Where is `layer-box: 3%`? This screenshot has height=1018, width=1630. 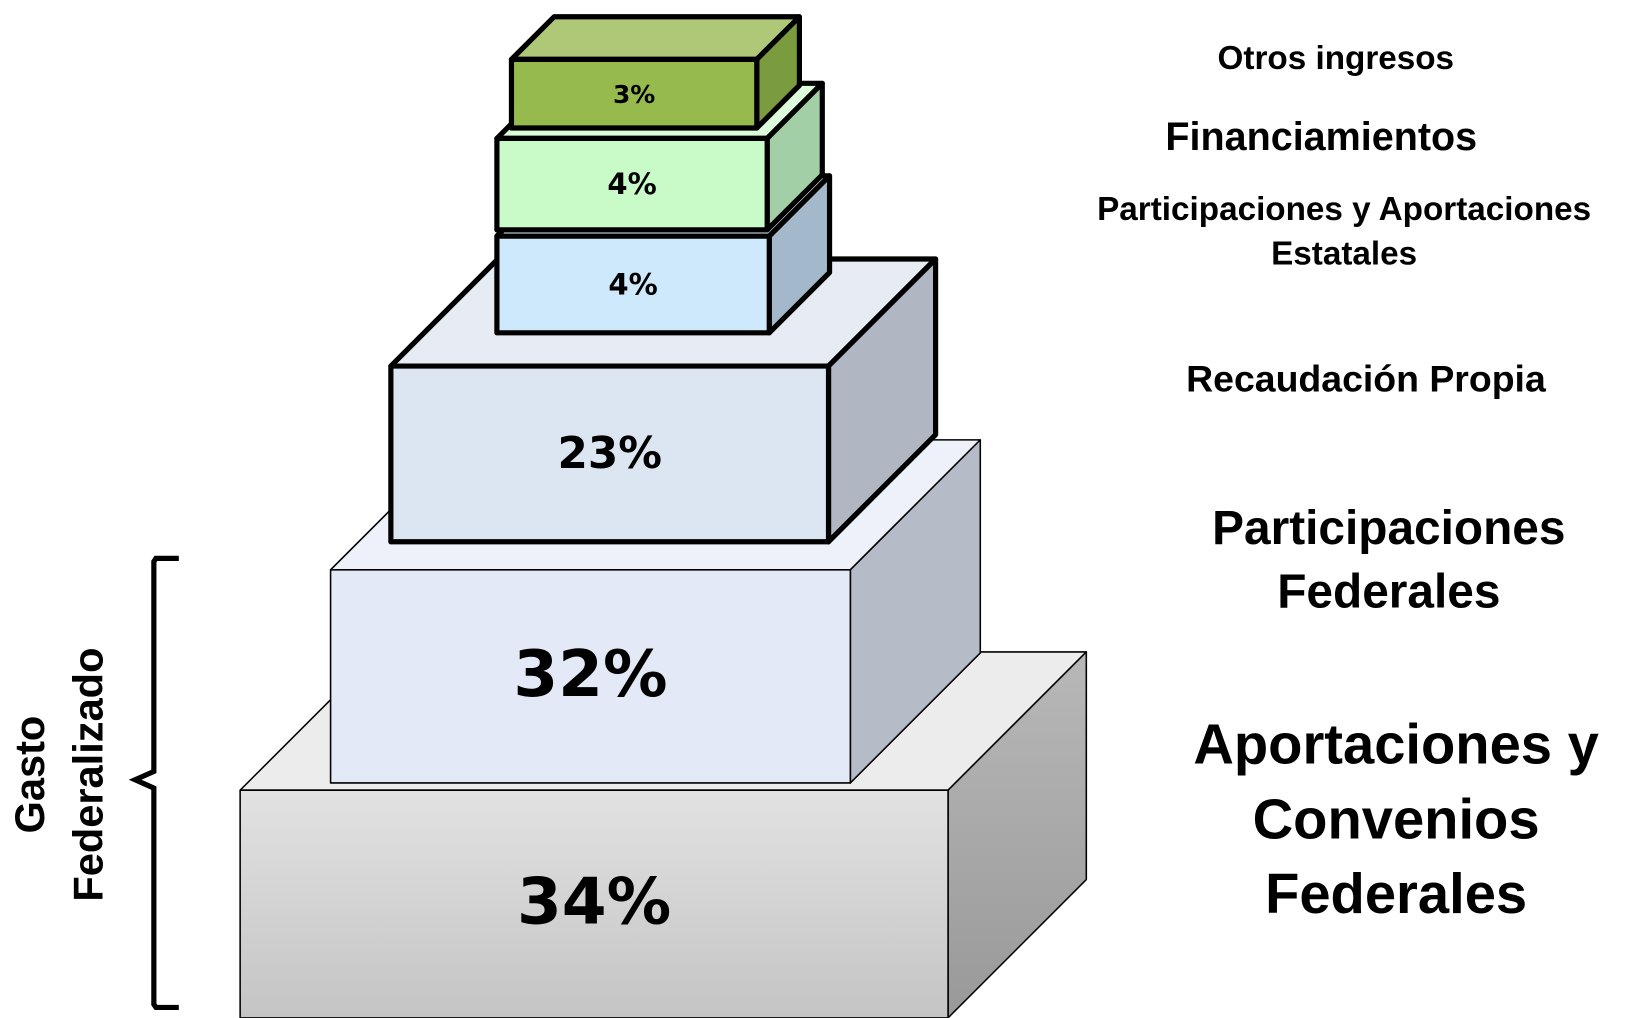 layer-box: 3% is located at coordinates (655, 72).